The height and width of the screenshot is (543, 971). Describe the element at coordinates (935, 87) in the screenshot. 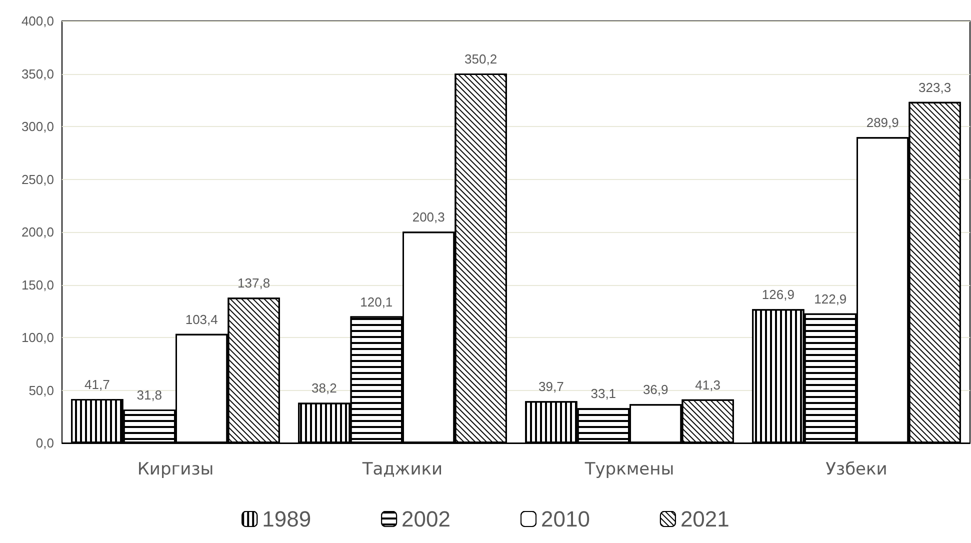

I see `data-label: 323,3` at that location.